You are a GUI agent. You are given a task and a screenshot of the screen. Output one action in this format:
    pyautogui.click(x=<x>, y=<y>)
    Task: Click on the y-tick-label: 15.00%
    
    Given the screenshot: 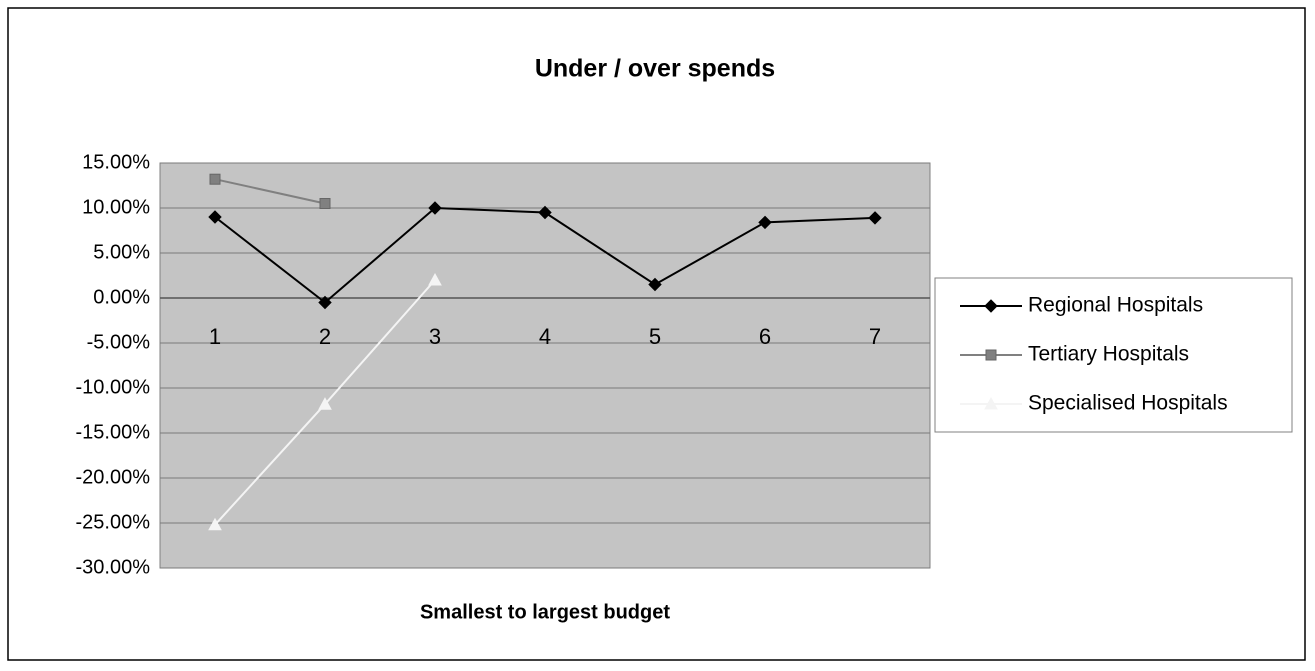 What is the action you would take?
    pyautogui.click(x=116, y=162)
    